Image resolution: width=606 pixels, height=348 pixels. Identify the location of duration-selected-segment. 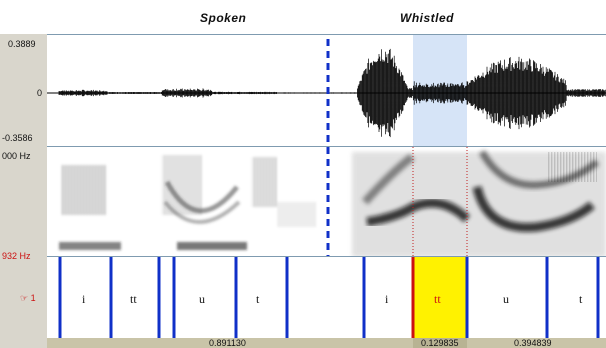
(440, 343).